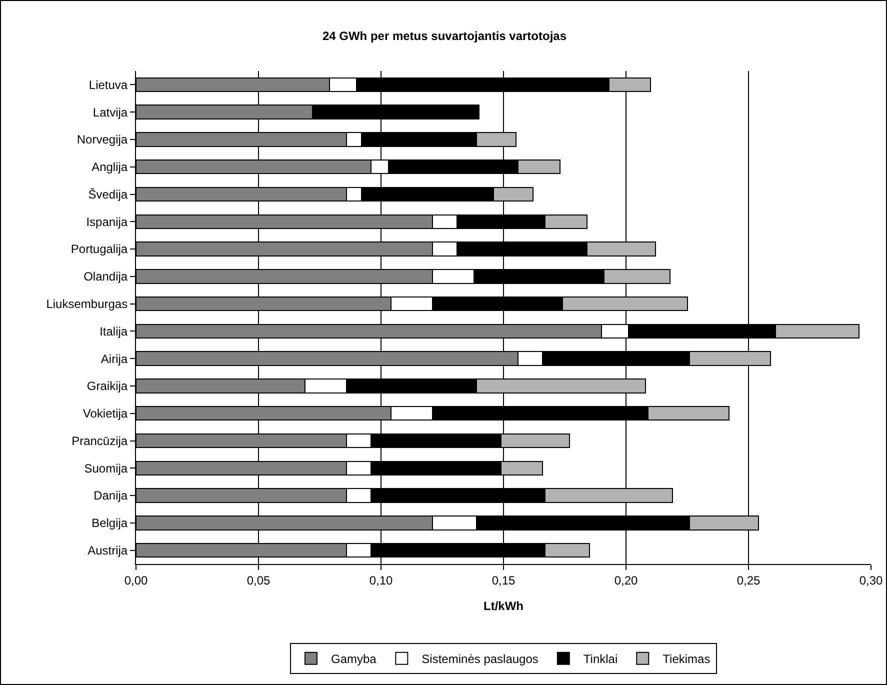 This screenshot has width=887, height=685. I want to click on x-tick-label: 0,05, so click(258, 580).